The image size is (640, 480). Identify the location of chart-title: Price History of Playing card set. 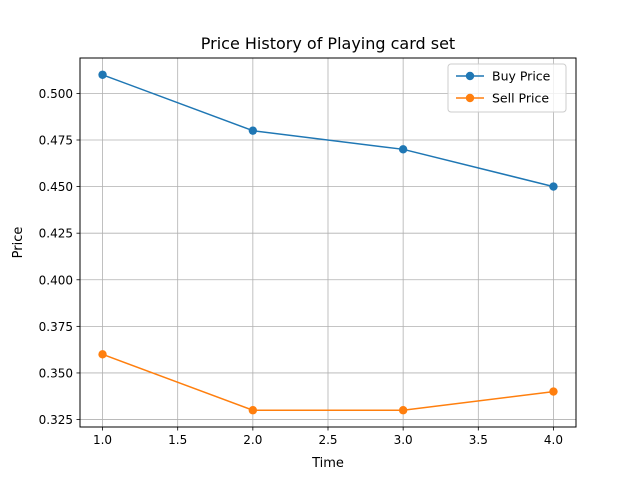
(328, 43).